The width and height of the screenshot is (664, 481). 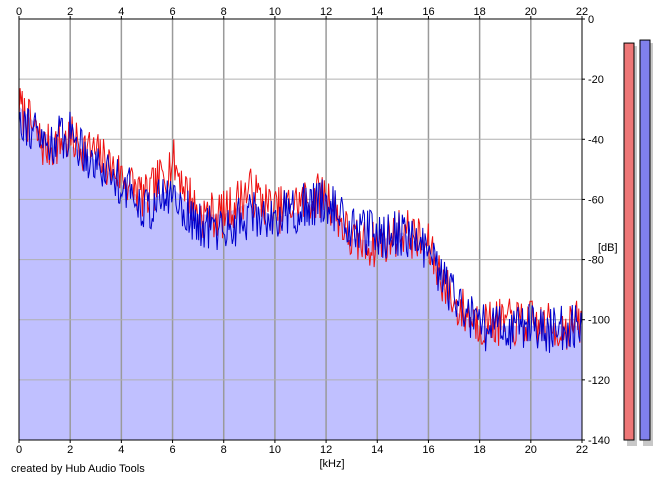 What do you see at coordinates (275, 450) in the screenshot?
I see `x-tick-label-bottom: 10` at bounding box center [275, 450].